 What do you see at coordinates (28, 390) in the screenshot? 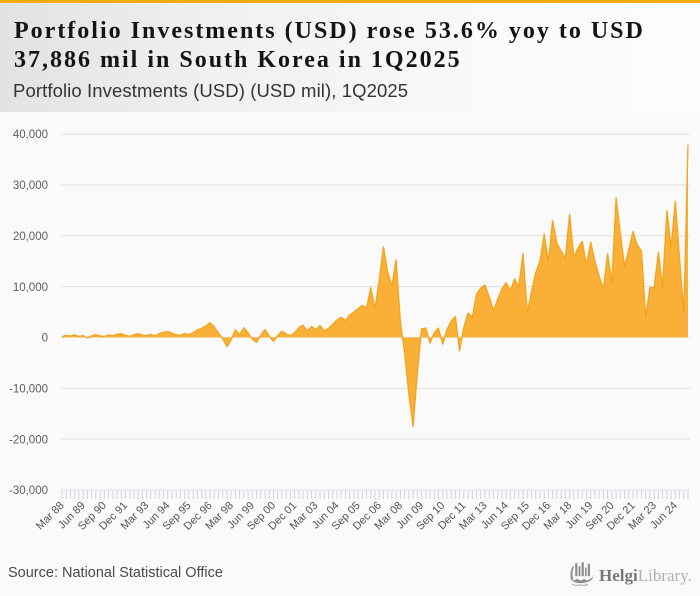
I see `svg-text: -10,000` at bounding box center [28, 390].